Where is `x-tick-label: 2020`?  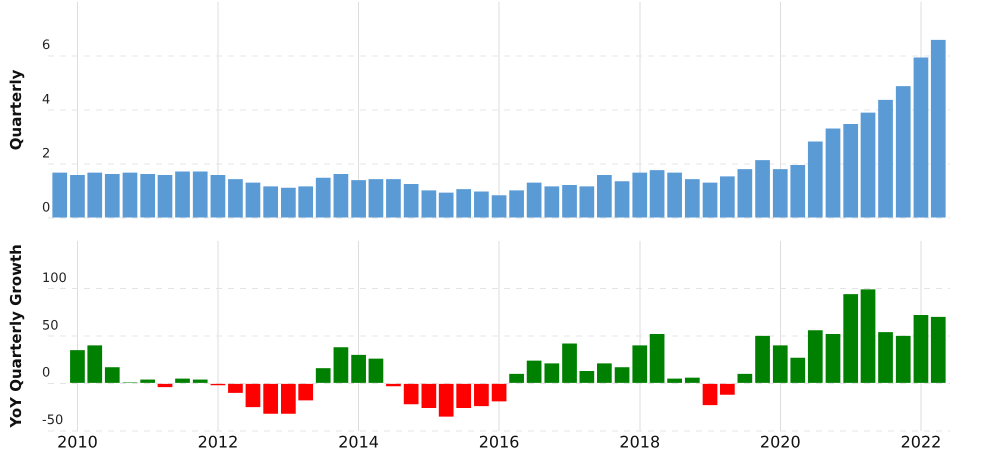
x-tick-label: 2020 is located at coordinates (780, 442).